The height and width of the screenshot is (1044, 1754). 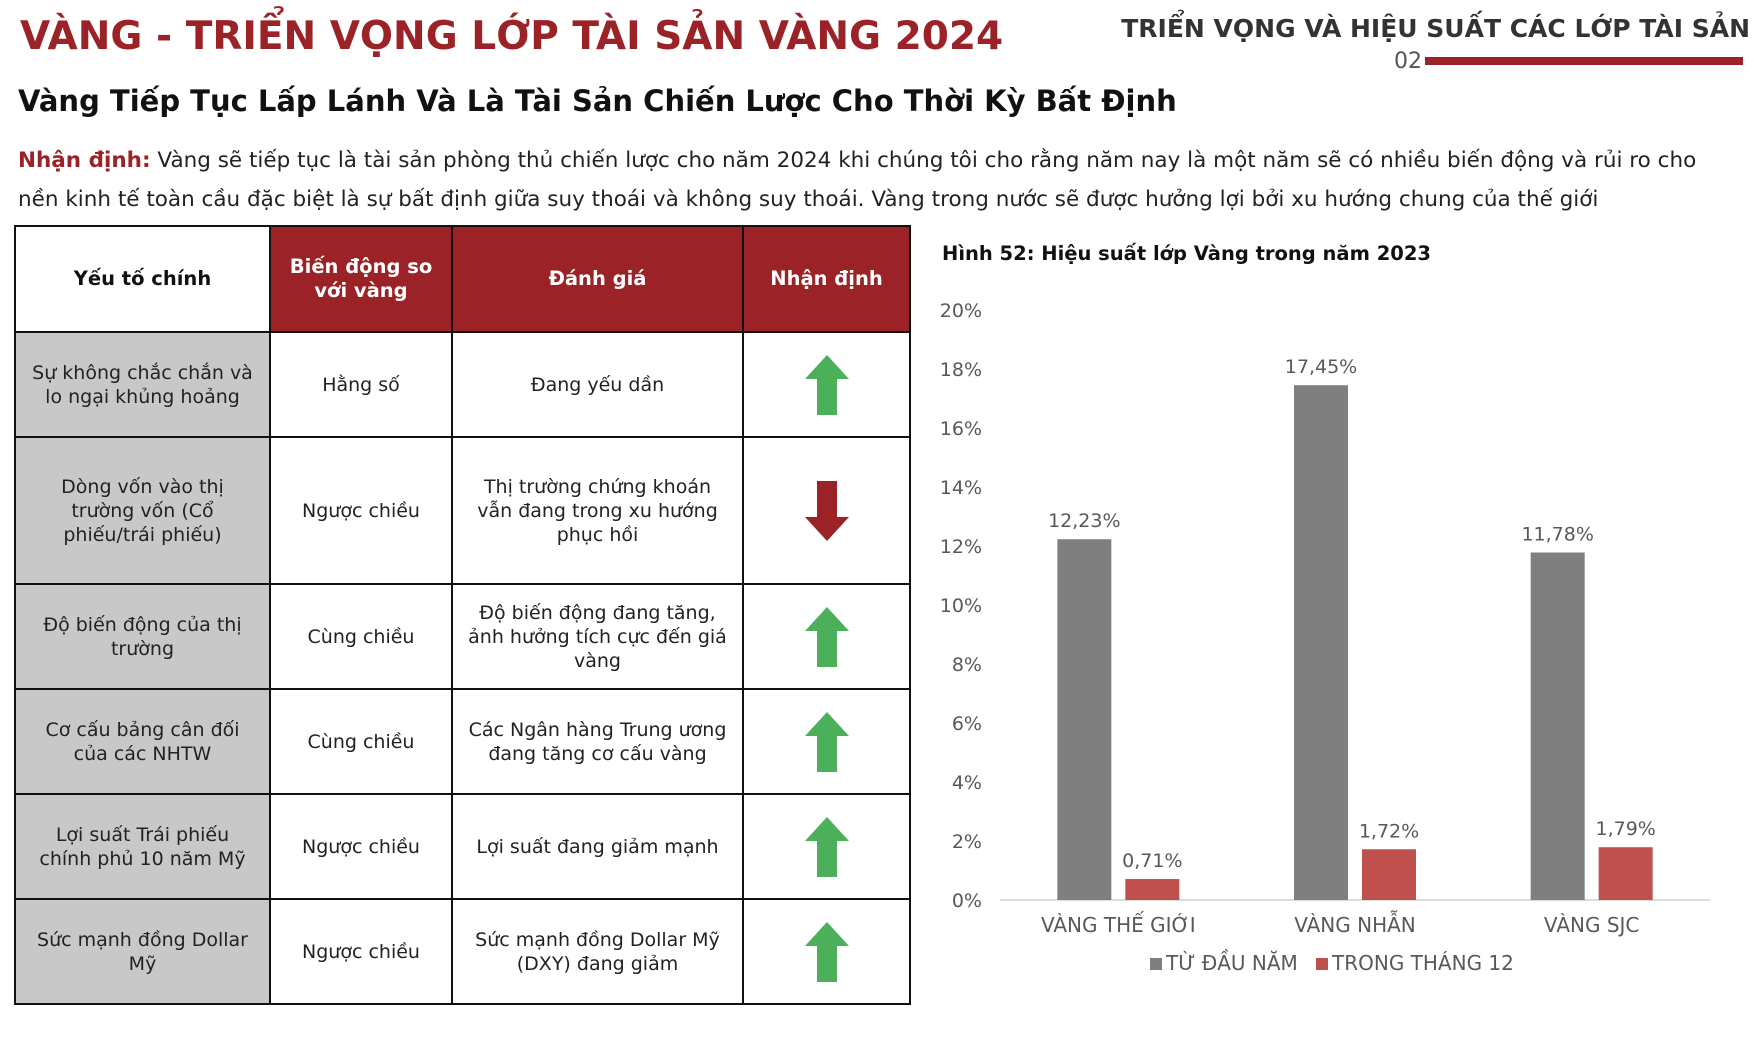 What do you see at coordinates (961, 429) in the screenshot?
I see `y-tick-label: 16%` at bounding box center [961, 429].